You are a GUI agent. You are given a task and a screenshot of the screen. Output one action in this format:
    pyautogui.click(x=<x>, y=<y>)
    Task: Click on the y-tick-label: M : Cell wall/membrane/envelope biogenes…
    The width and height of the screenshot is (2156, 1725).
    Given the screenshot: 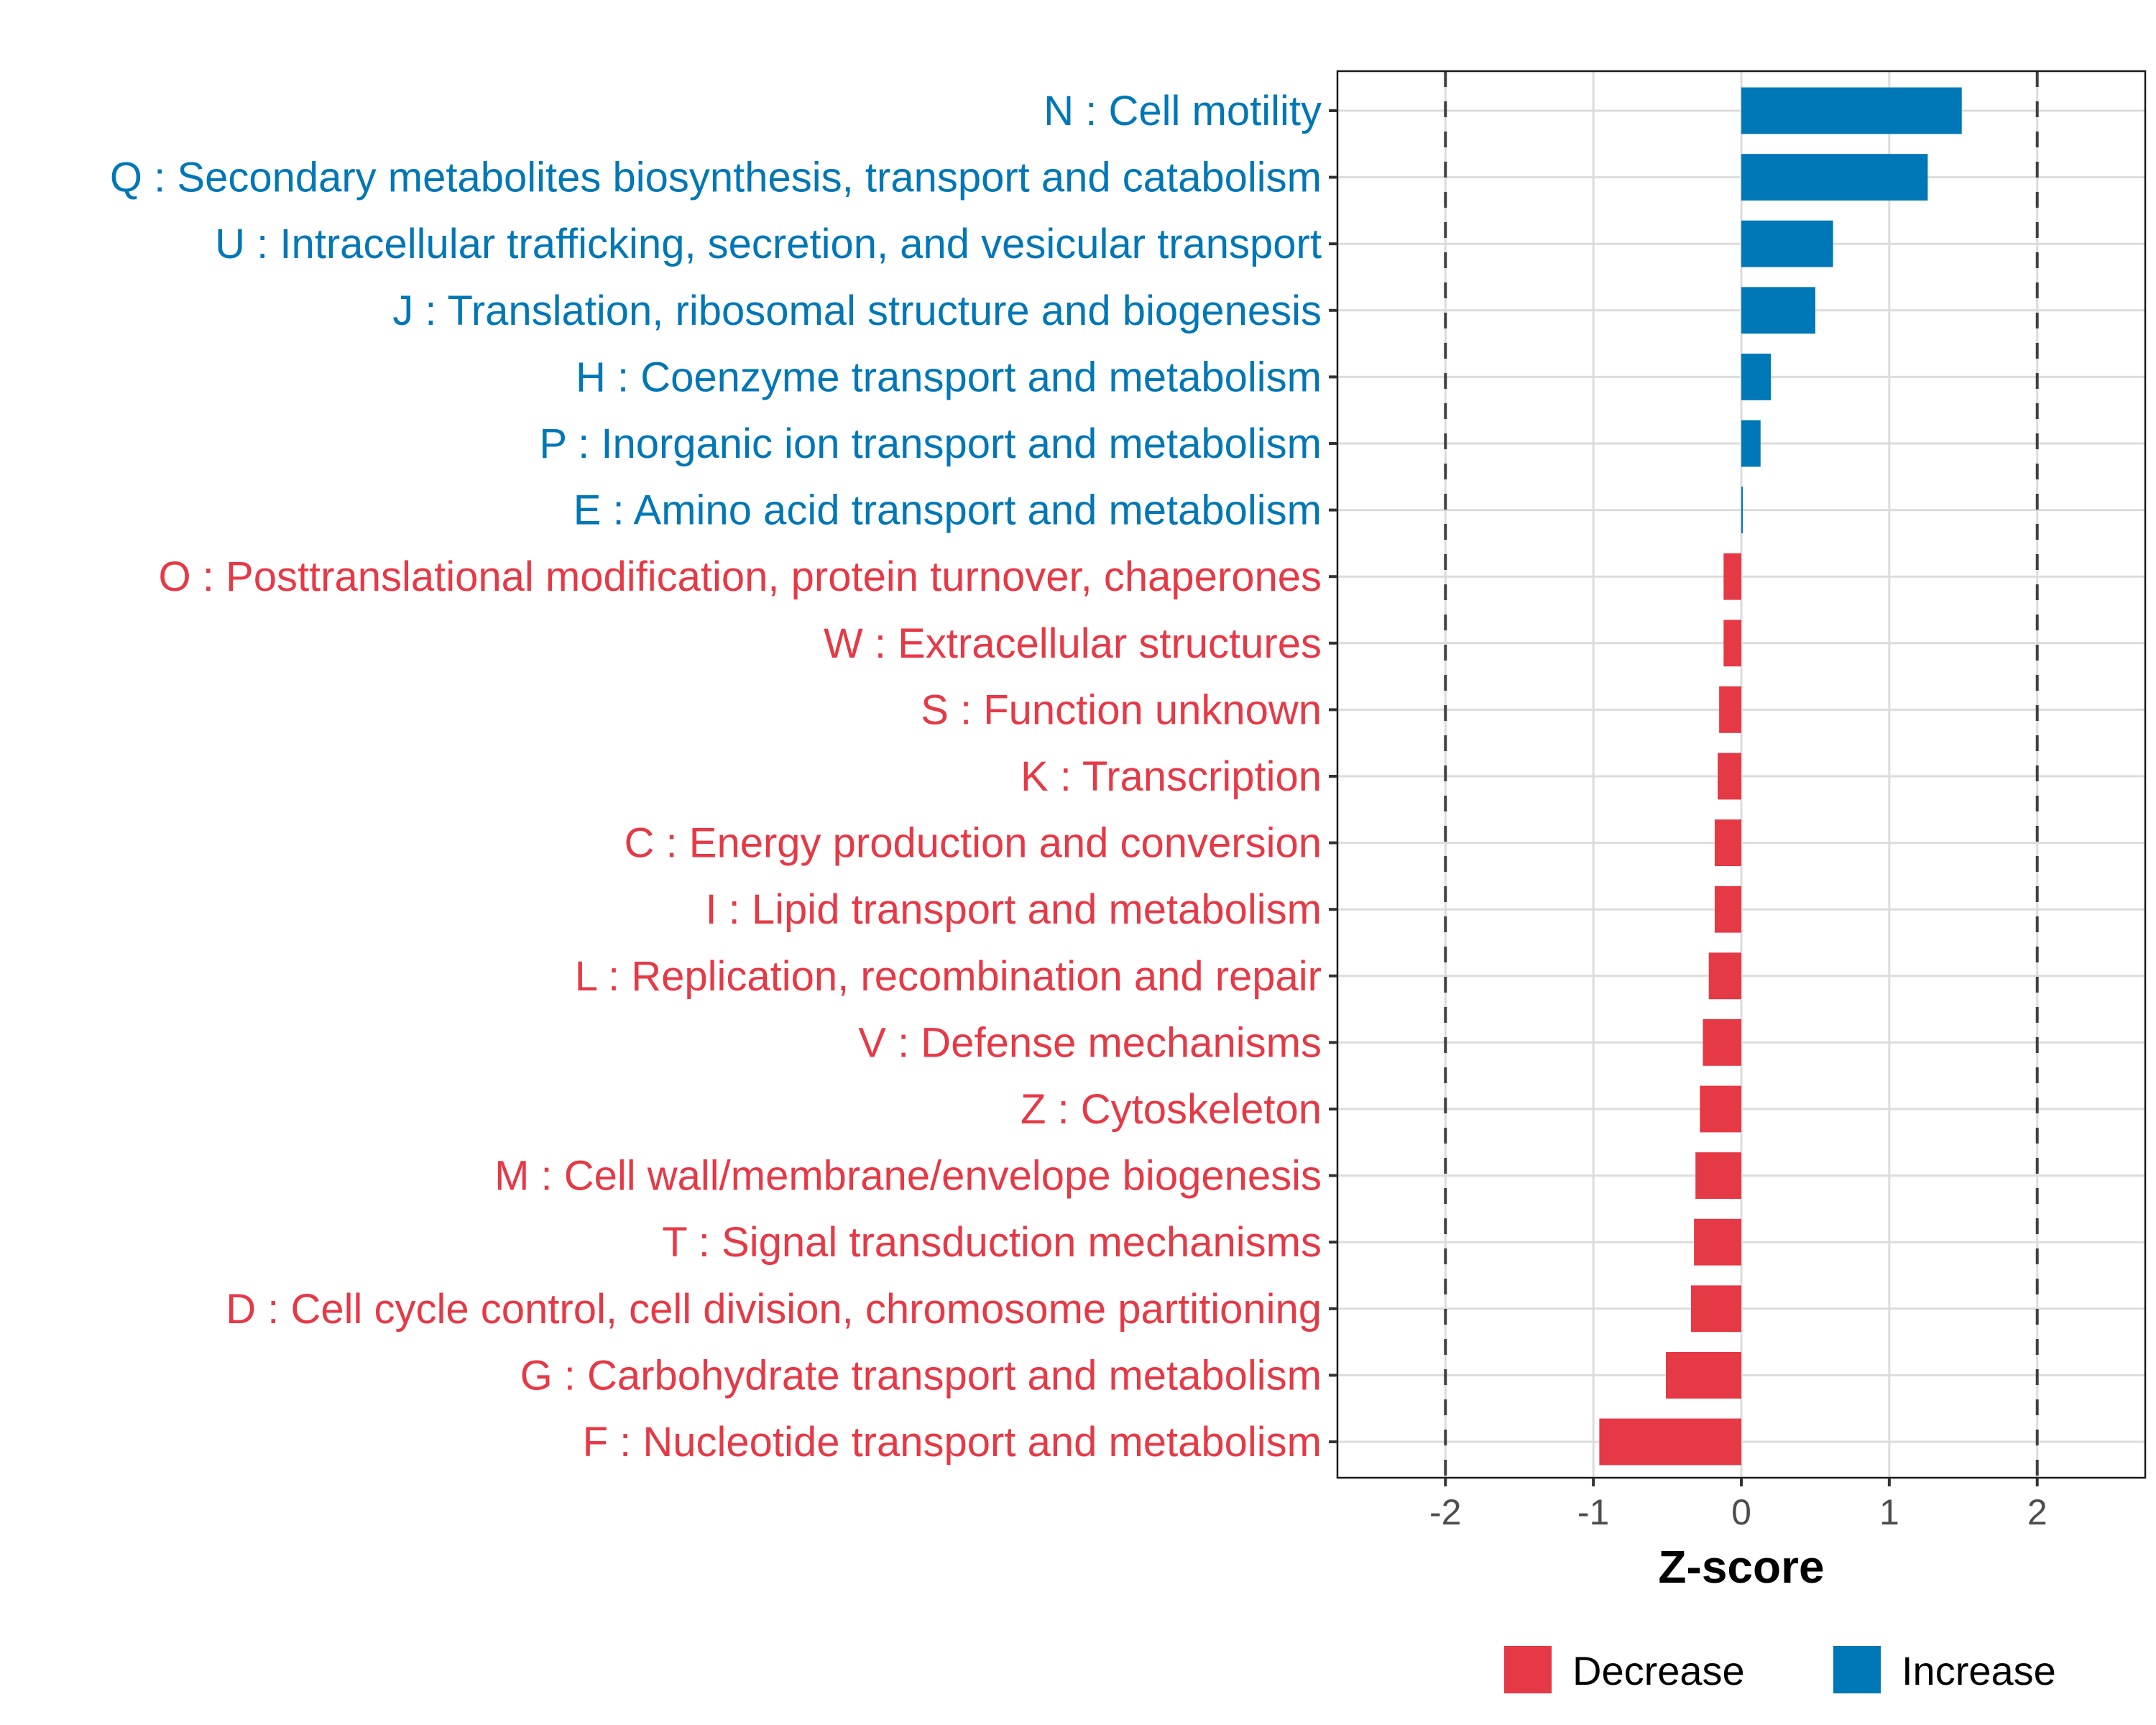 What is the action you would take?
    pyautogui.click(x=908, y=1176)
    